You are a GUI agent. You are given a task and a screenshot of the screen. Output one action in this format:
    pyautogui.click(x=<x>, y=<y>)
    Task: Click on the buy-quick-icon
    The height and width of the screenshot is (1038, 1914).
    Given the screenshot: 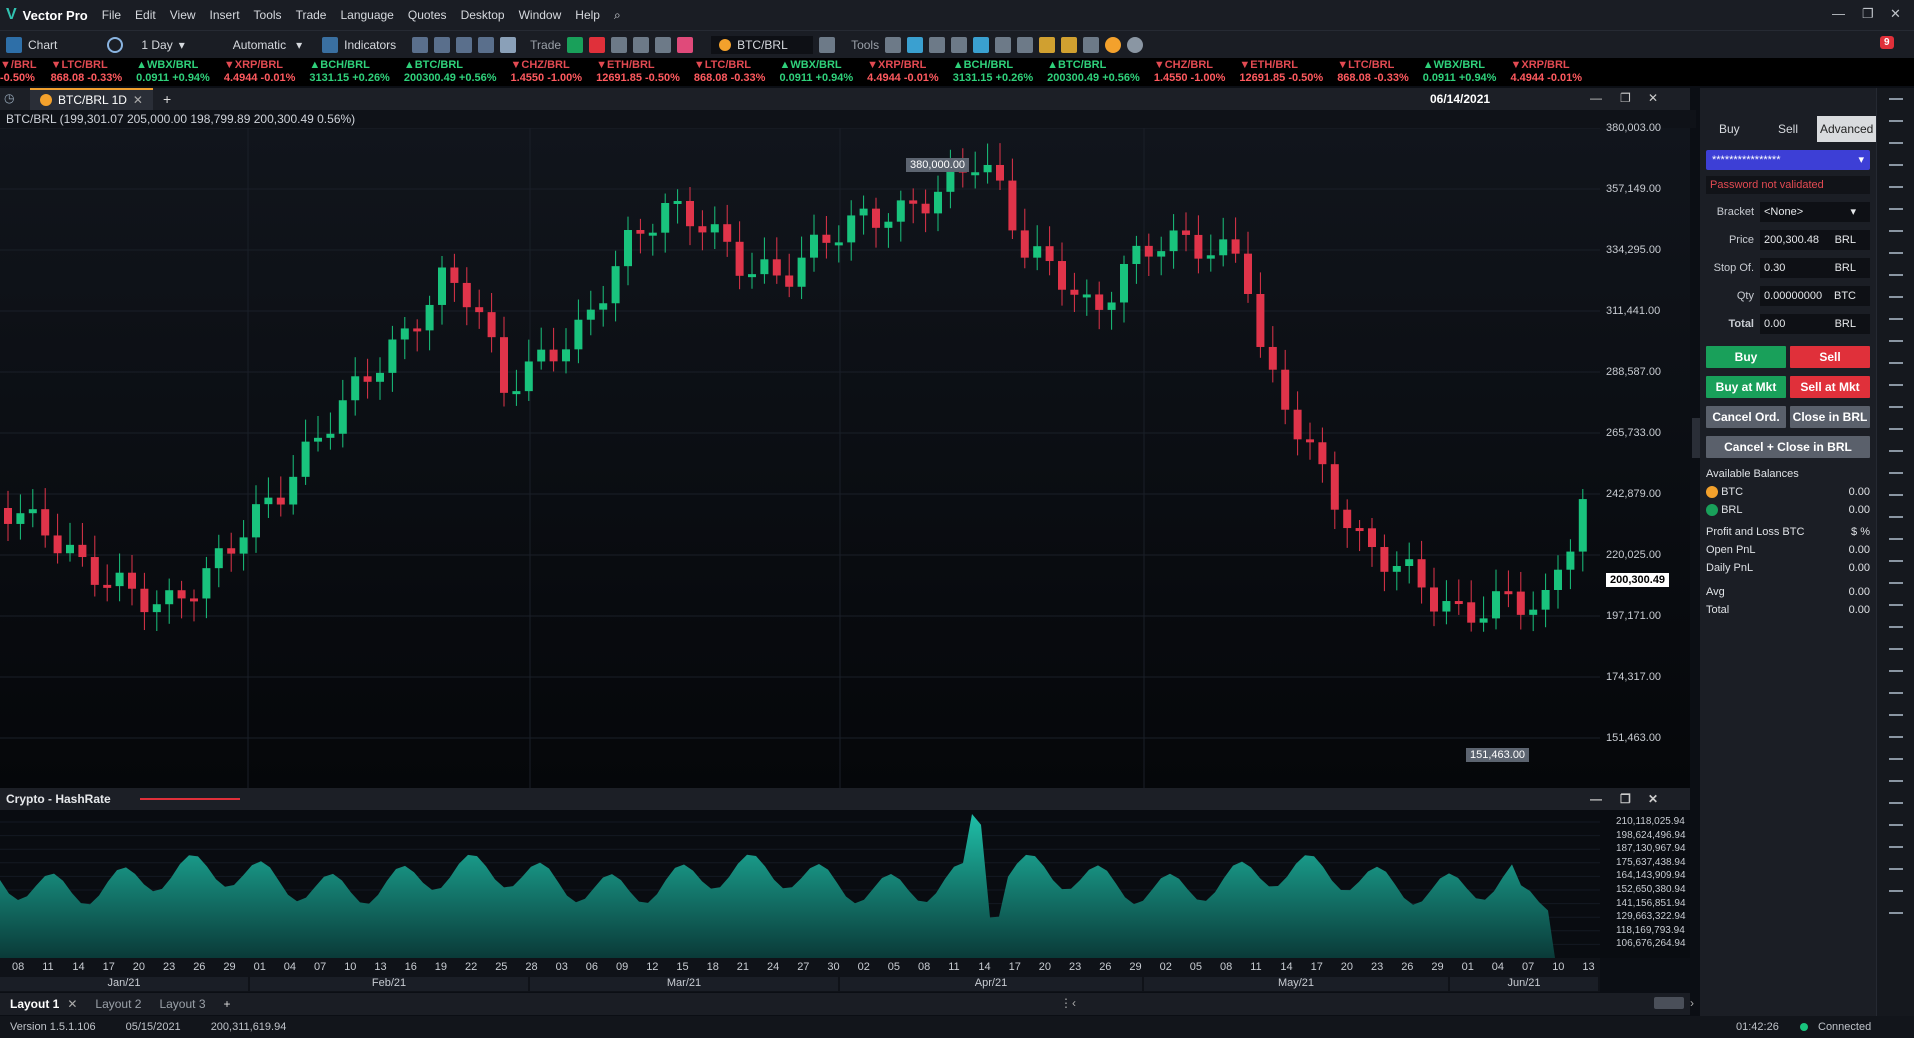 What is the action you would take?
    pyautogui.click(x=575, y=45)
    